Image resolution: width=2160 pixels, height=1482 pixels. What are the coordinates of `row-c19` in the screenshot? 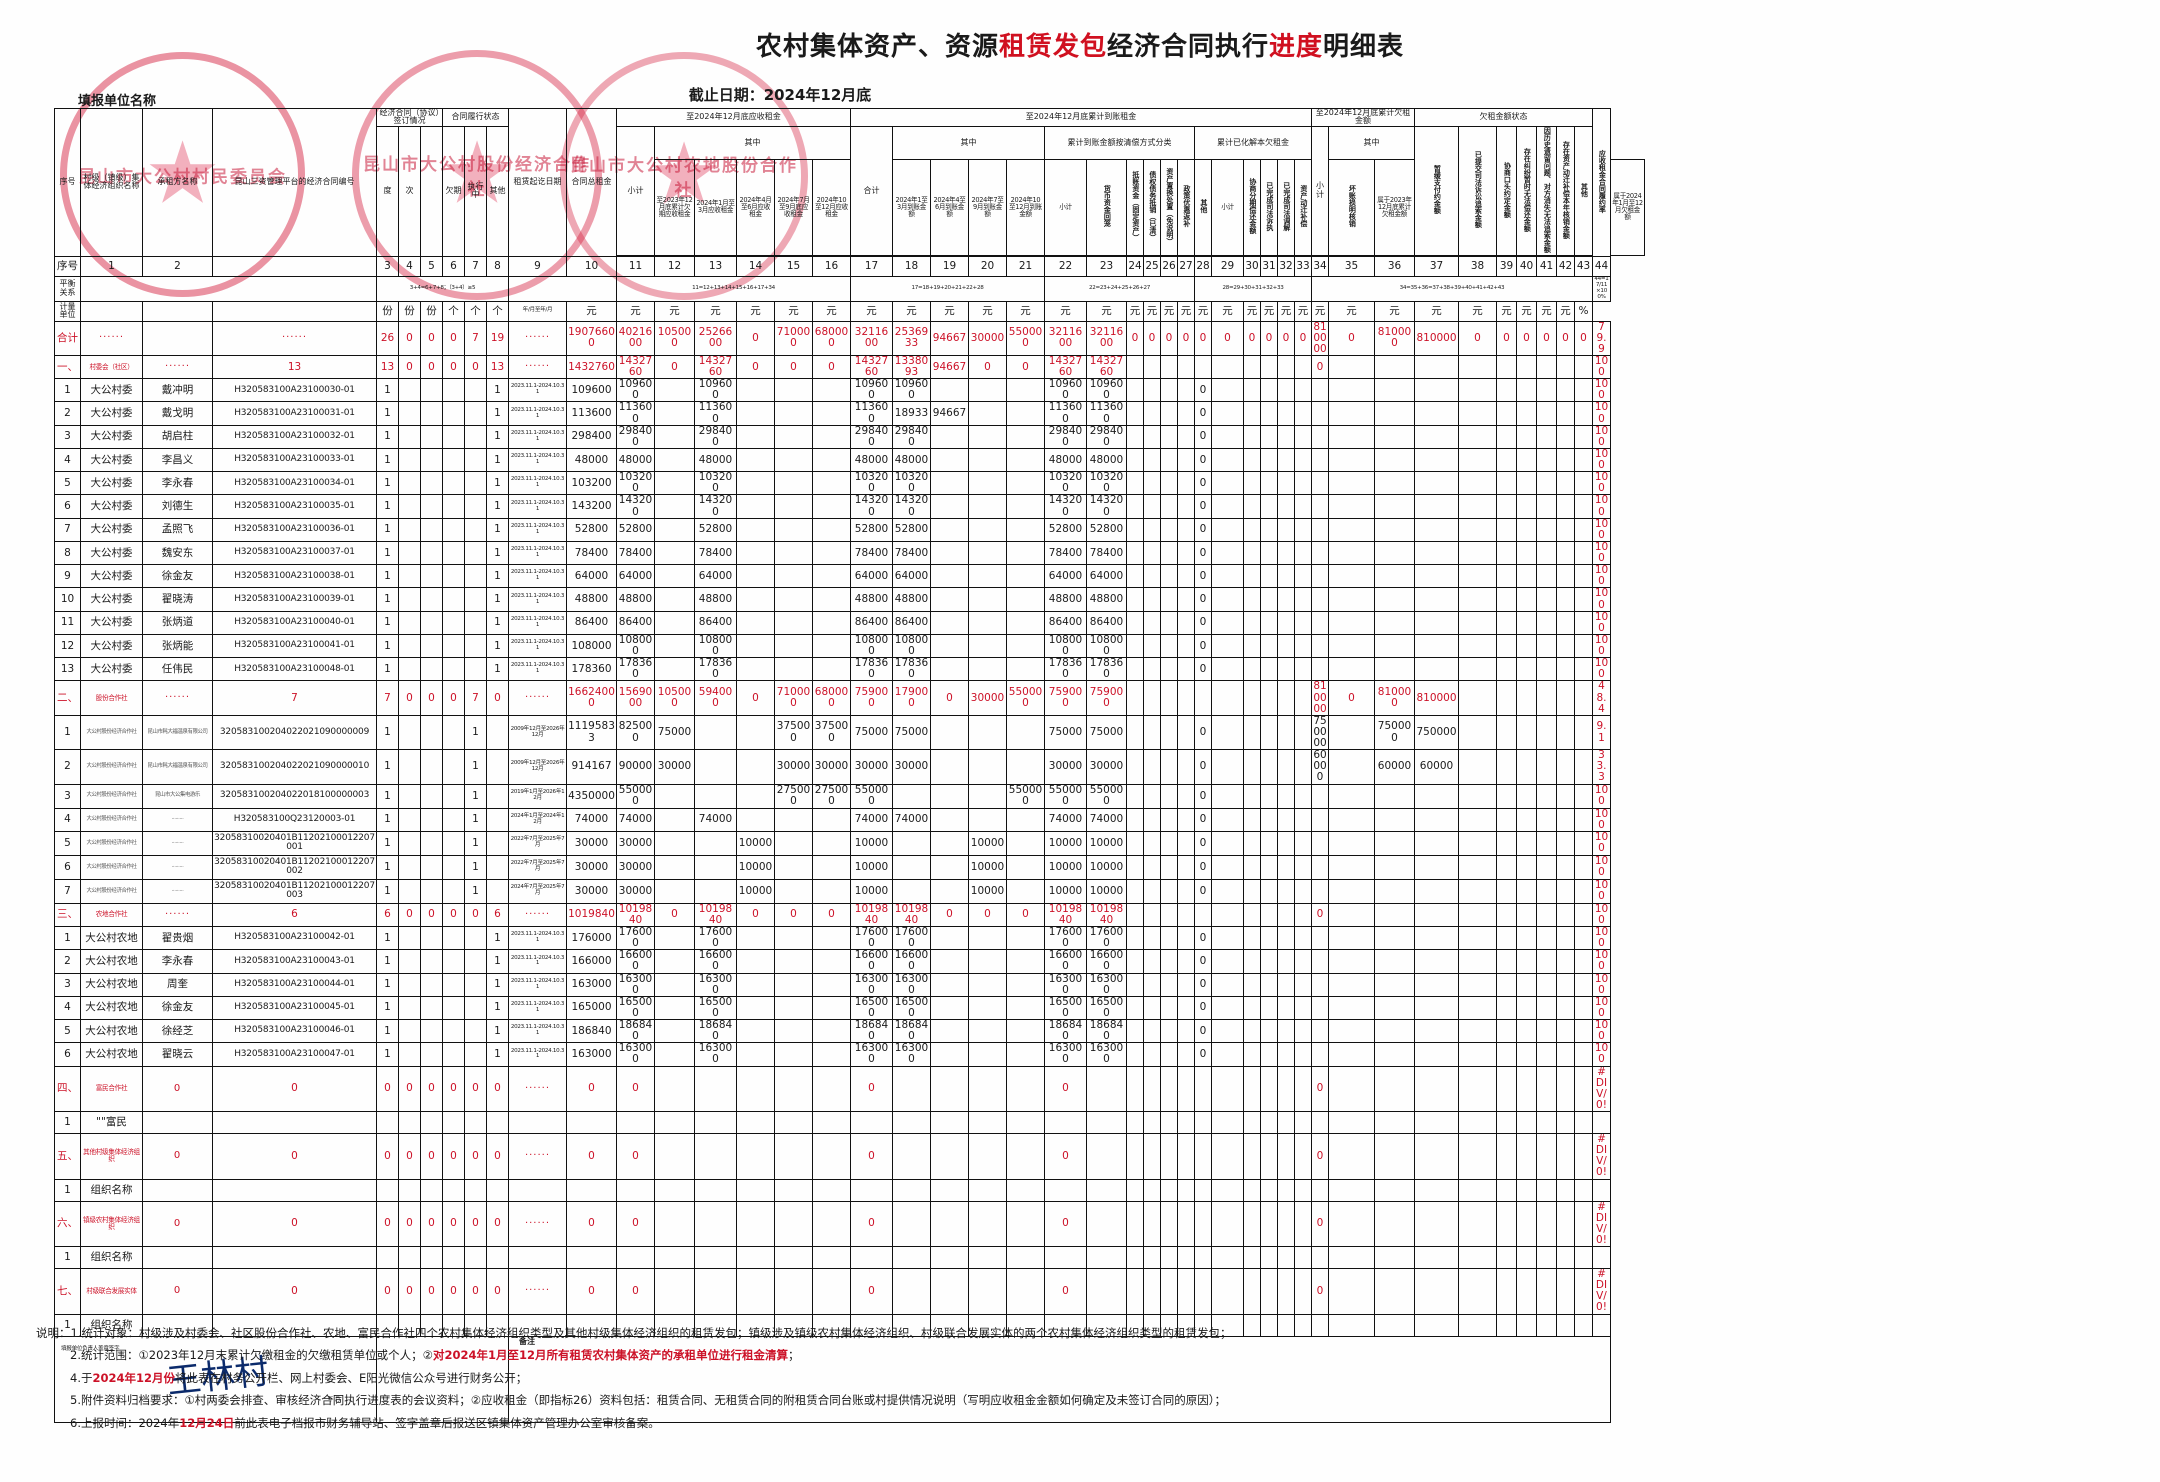 It's located at (949, 646).